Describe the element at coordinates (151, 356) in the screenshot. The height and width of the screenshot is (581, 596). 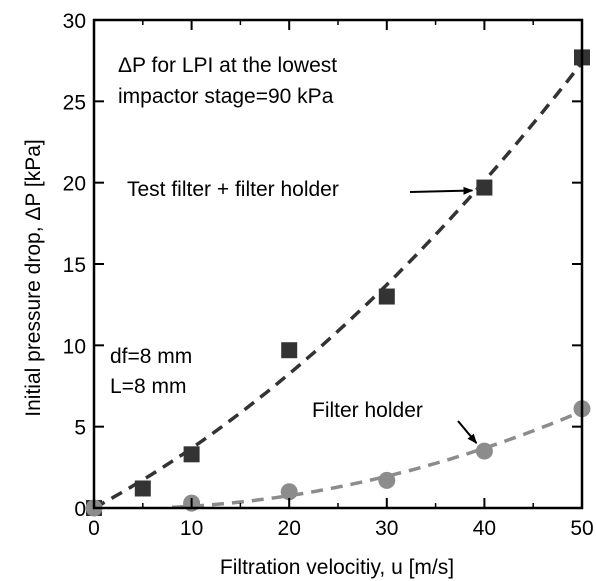
I see `df-note: df=8 mm` at that location.